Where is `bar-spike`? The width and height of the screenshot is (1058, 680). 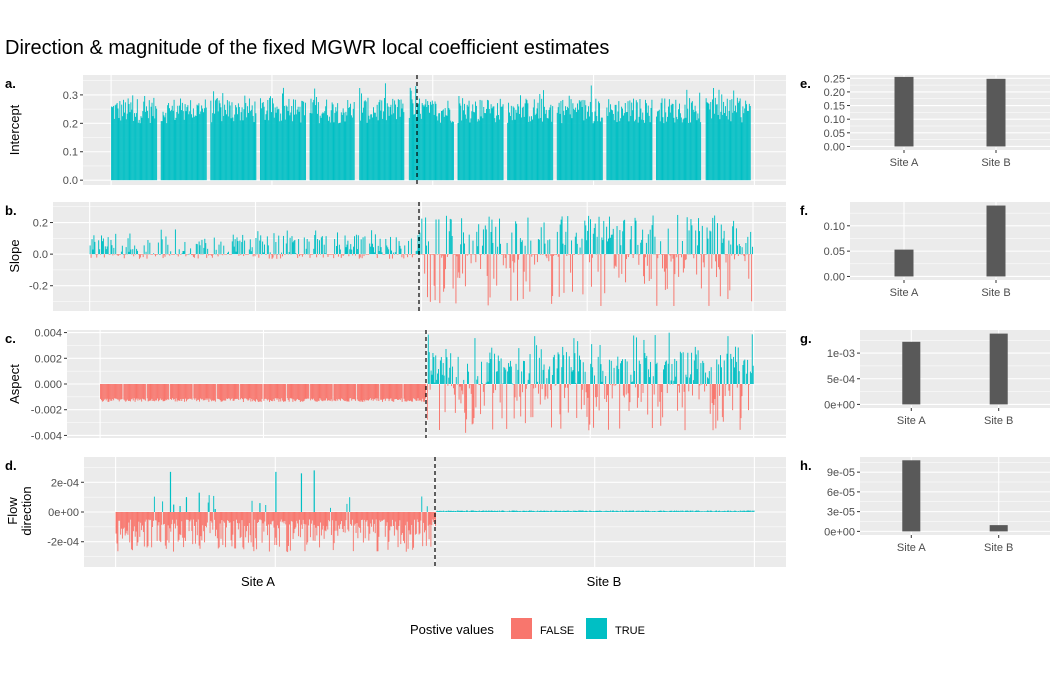
bar-spike is located at coordinates (276, 491).